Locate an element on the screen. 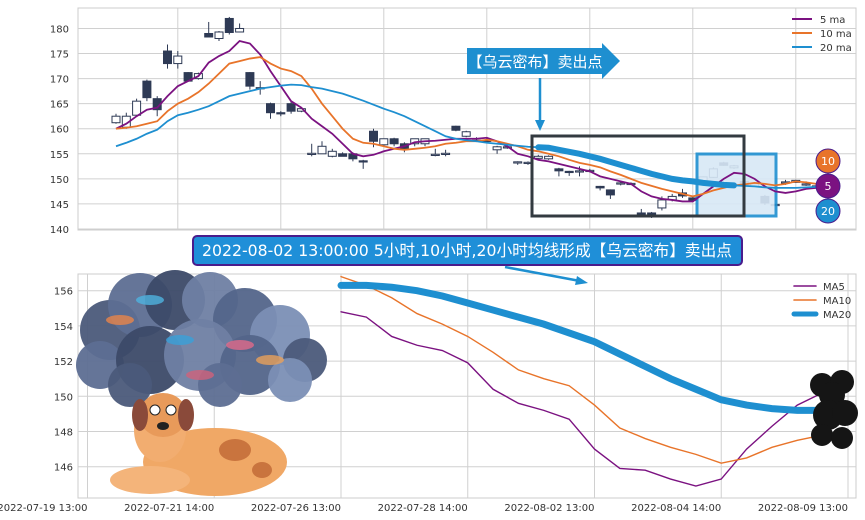 The width and height of the screenshot is (865, 520). x-tick-label: 2022-08-04 14:00 is located at coordinates (676, 508).